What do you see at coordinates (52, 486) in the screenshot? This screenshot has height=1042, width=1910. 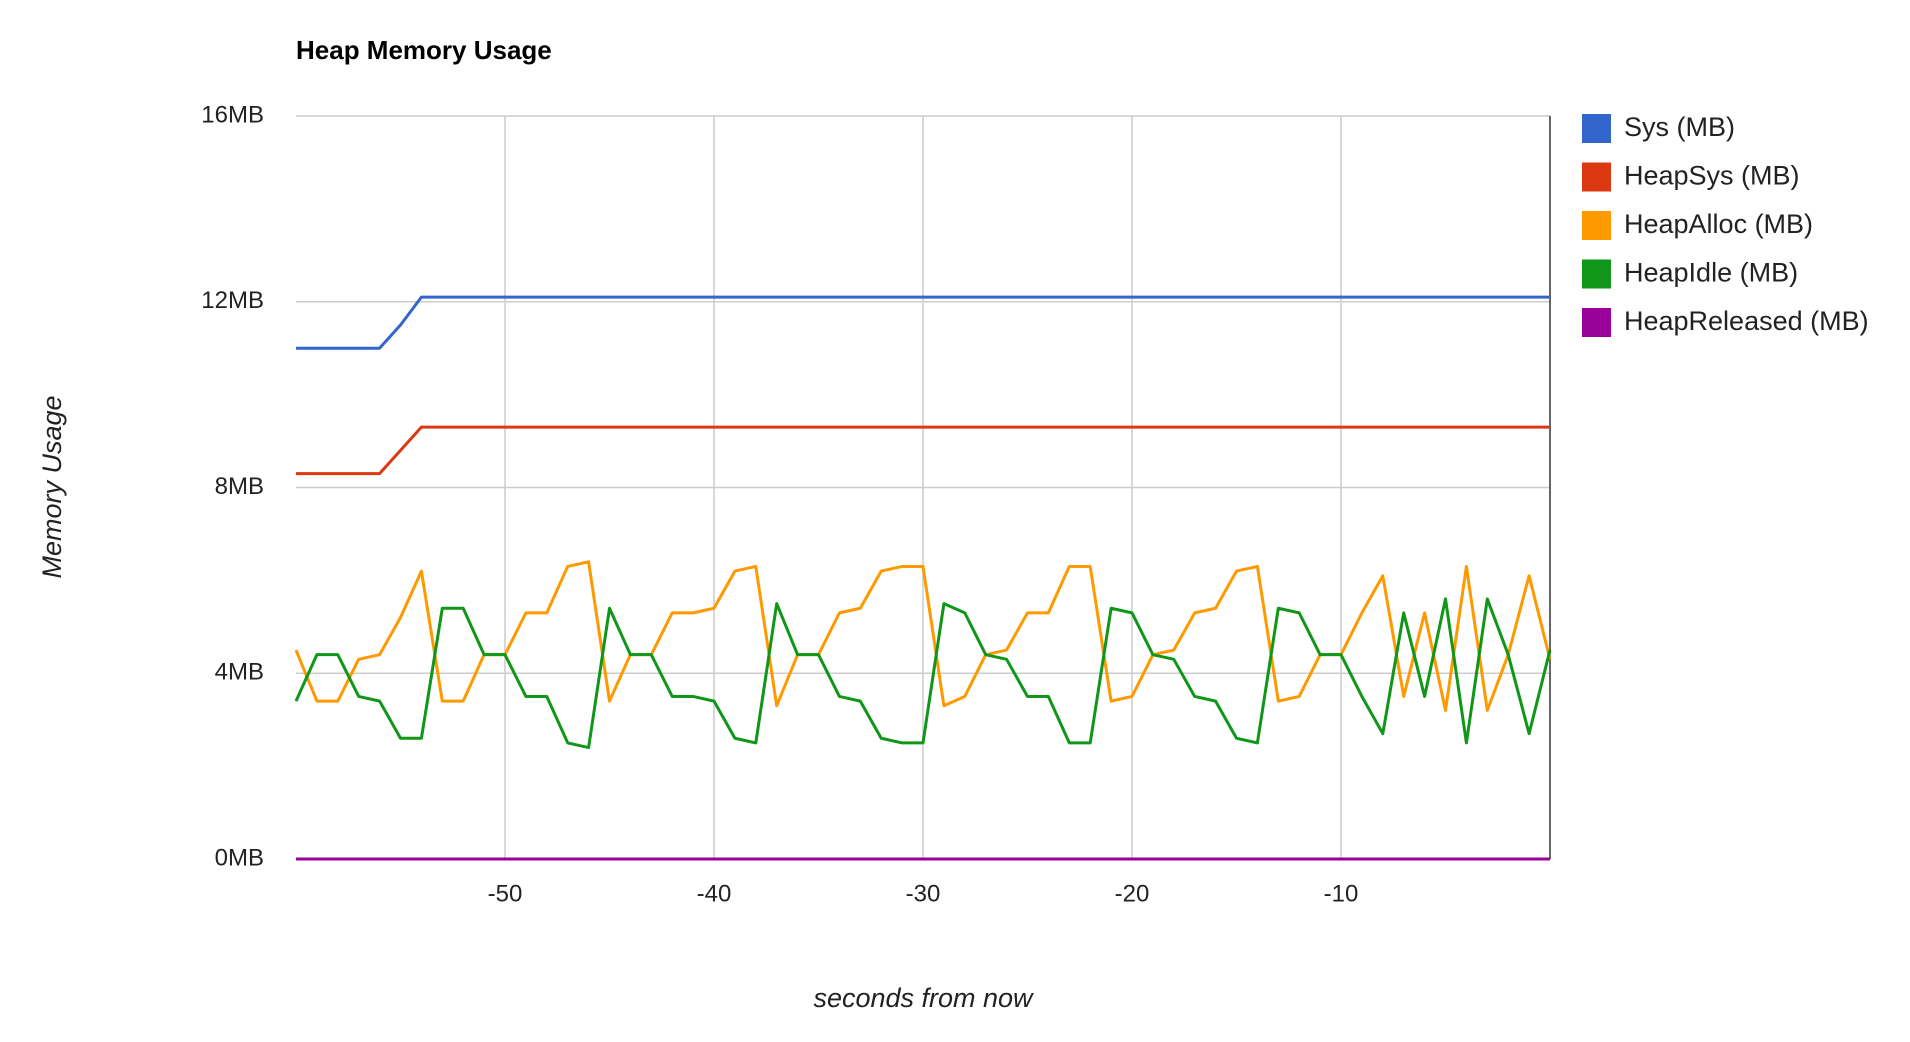 I see `y-axis-label: Memory Usage` at bounding box center [52, 486].